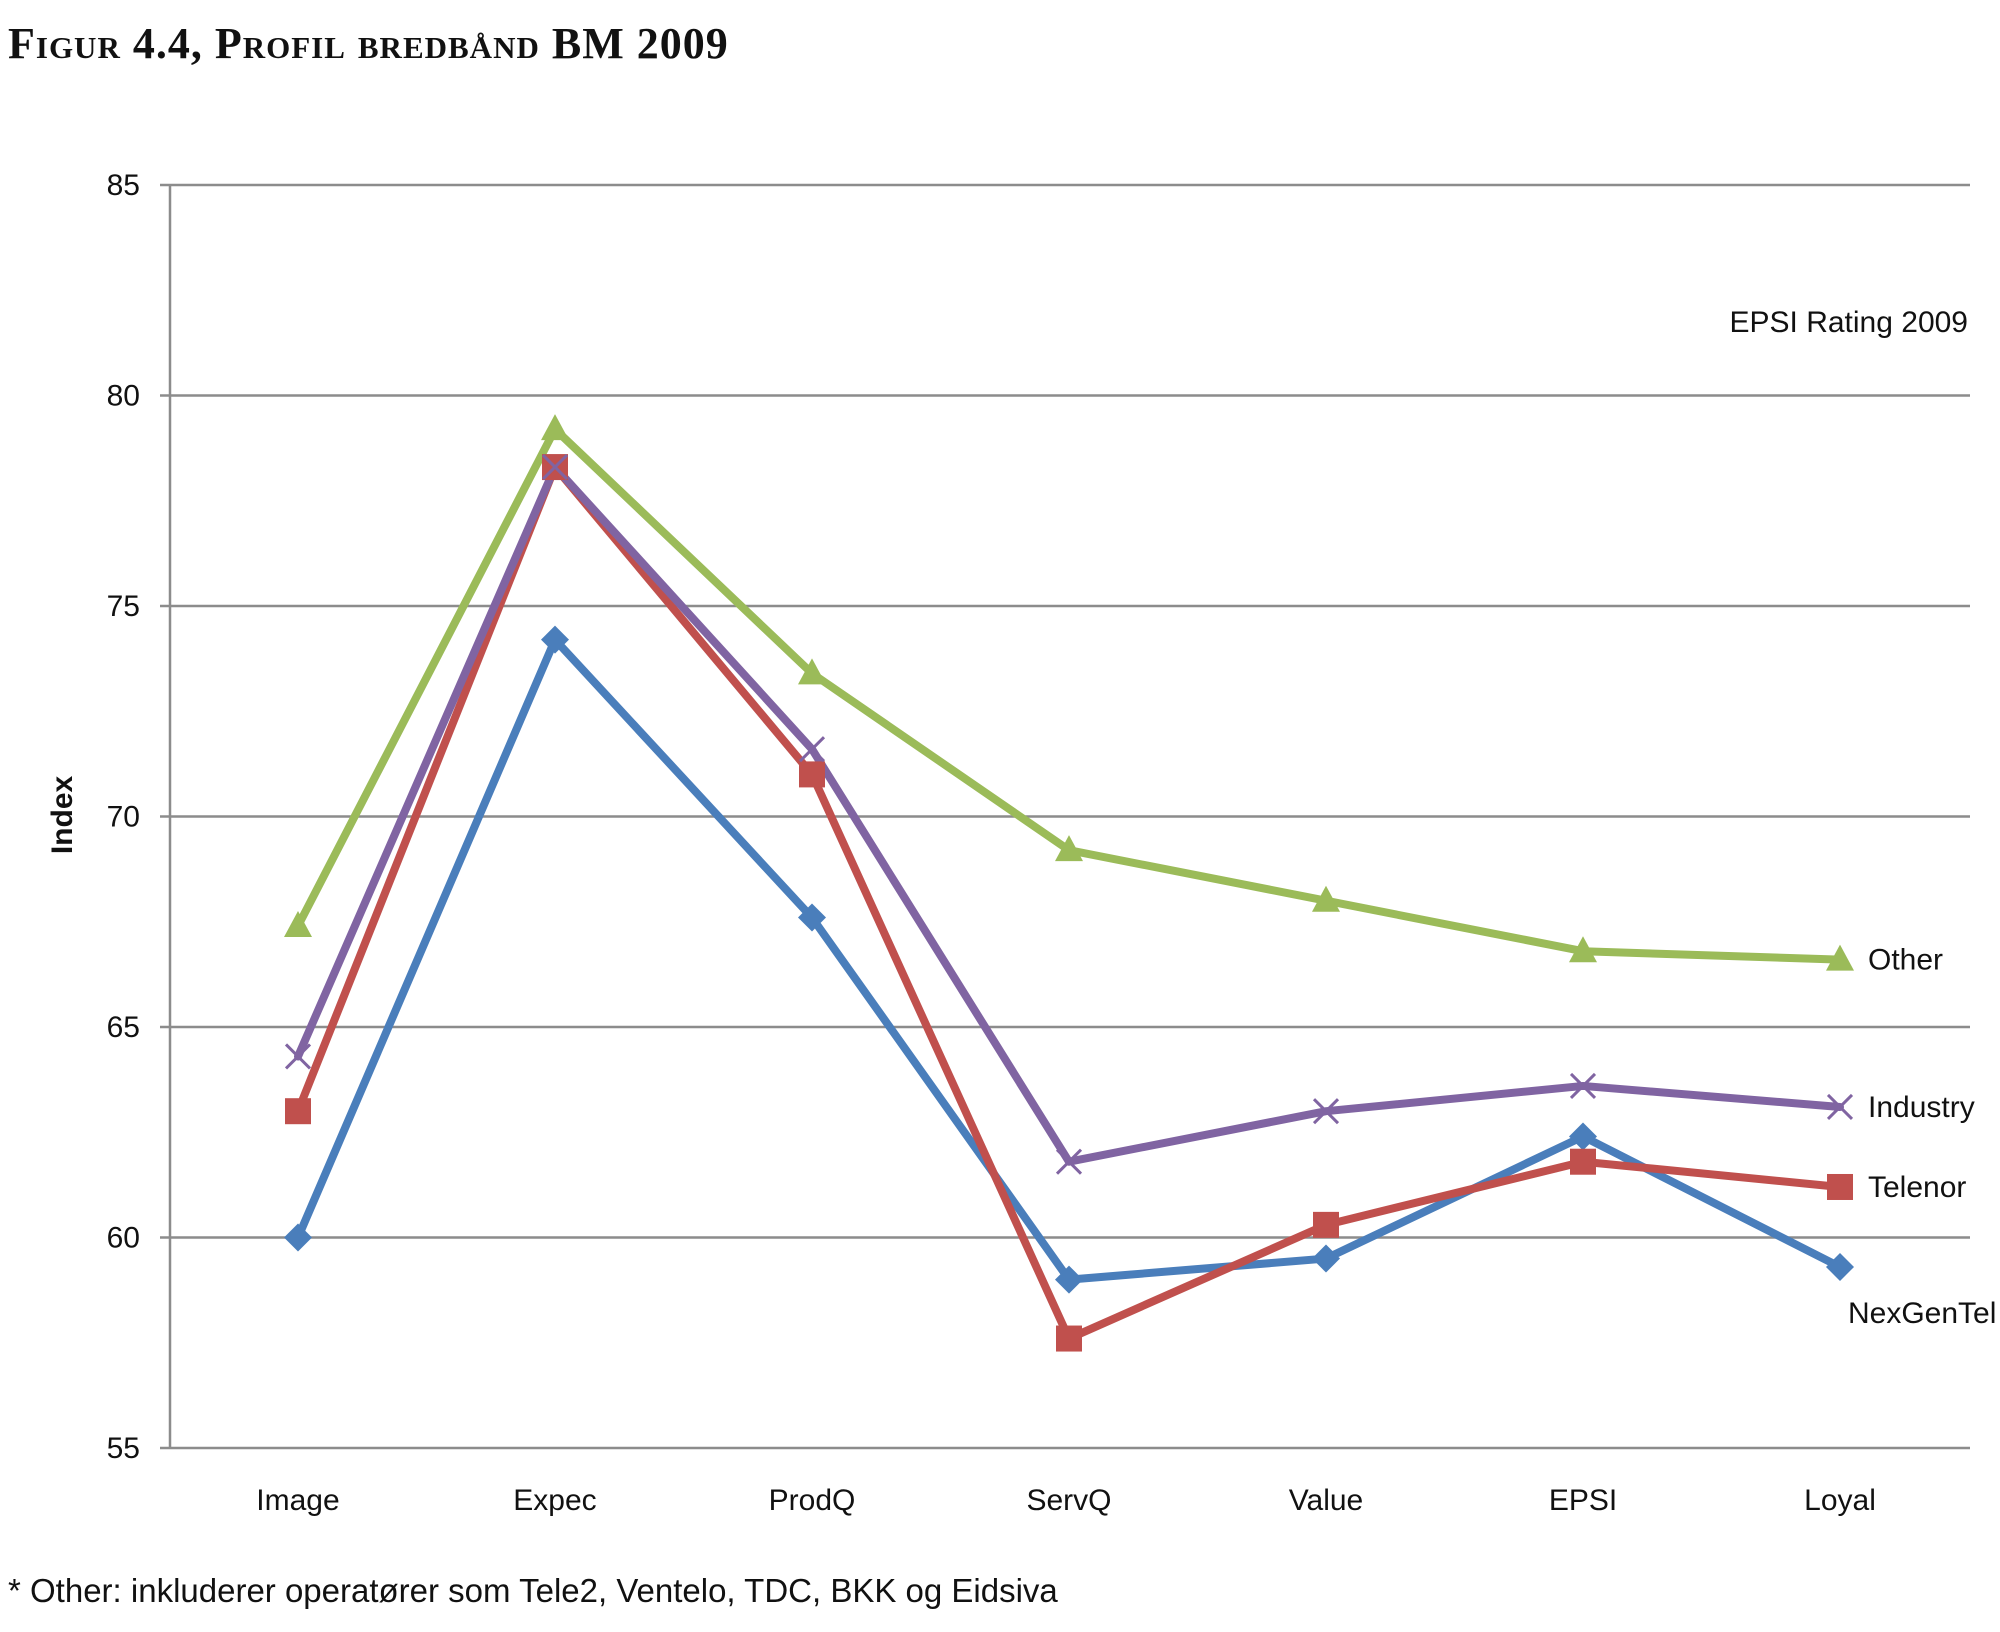 This screenshot has height=1632, width=2000. I want to click on data-point-industry-prodq, so click(812, 749).